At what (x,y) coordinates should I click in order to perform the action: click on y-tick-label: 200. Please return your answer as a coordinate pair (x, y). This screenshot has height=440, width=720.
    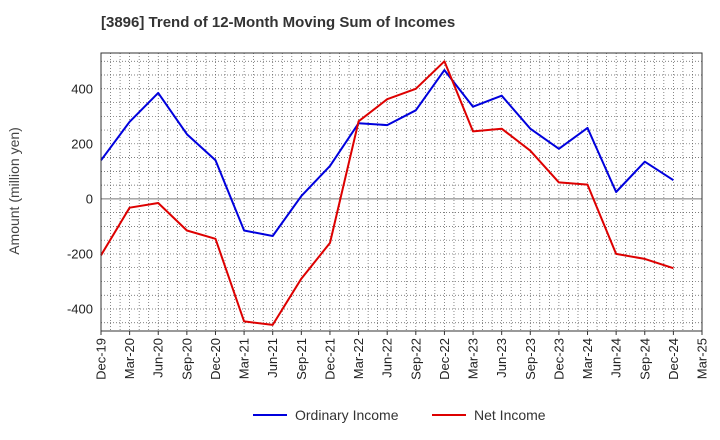
    Looking at the image, I should click on (82, 143).